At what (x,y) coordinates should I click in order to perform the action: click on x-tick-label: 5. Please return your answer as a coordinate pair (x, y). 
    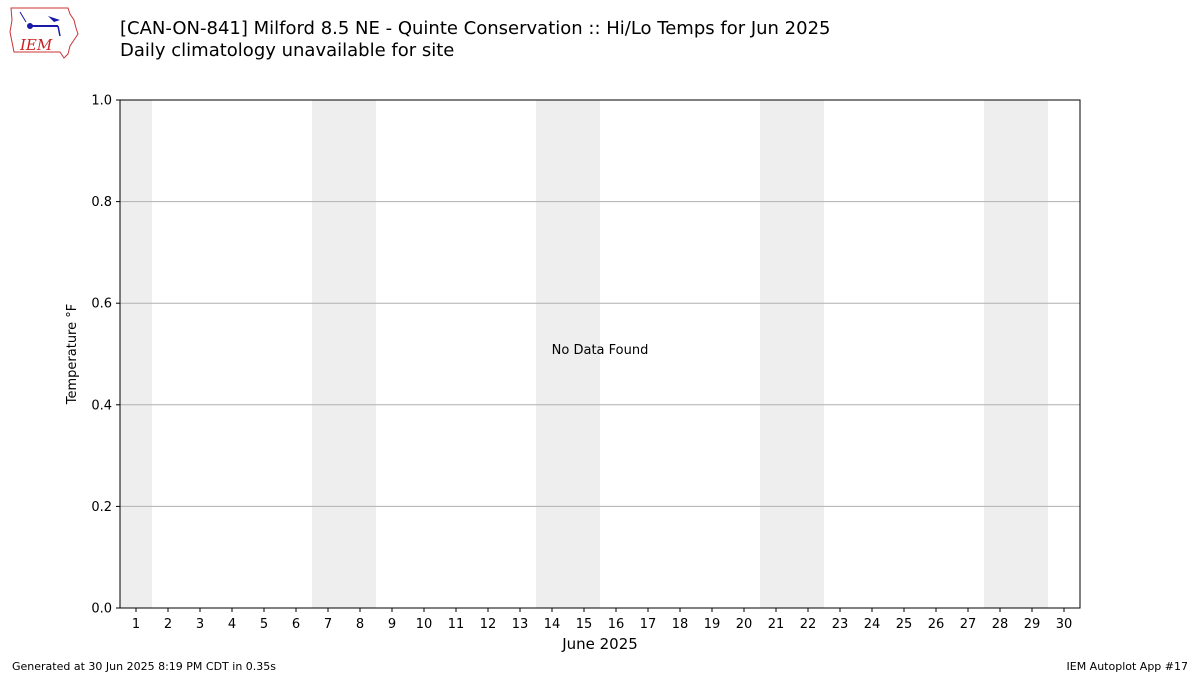
    Looking at the image, I should click on (264, 624).